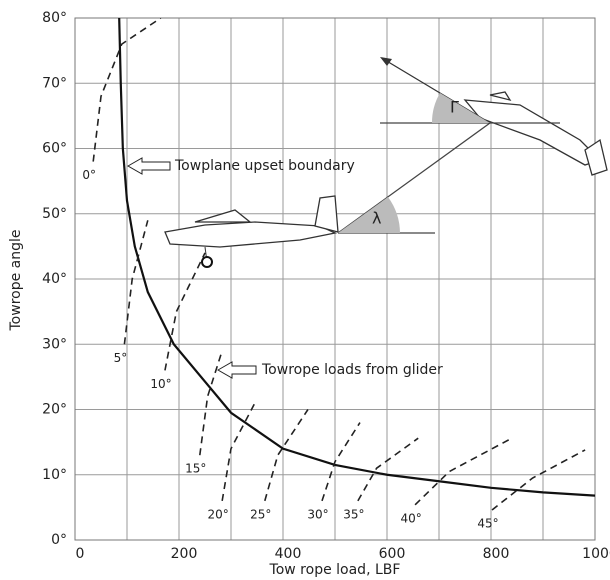 Image resolution: width=610 pixels, height=580 pixels. What do you see at coordinates (494, 133) in the screenshot?
I see `glider` at bounding box center [494, 133].